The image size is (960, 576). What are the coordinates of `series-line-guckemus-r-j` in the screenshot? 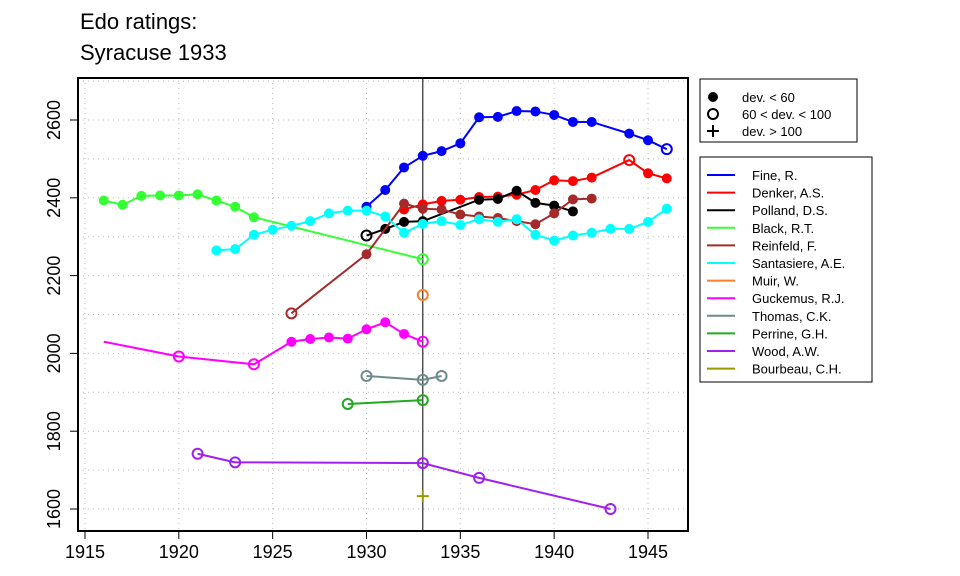 It's located at (263, 343).